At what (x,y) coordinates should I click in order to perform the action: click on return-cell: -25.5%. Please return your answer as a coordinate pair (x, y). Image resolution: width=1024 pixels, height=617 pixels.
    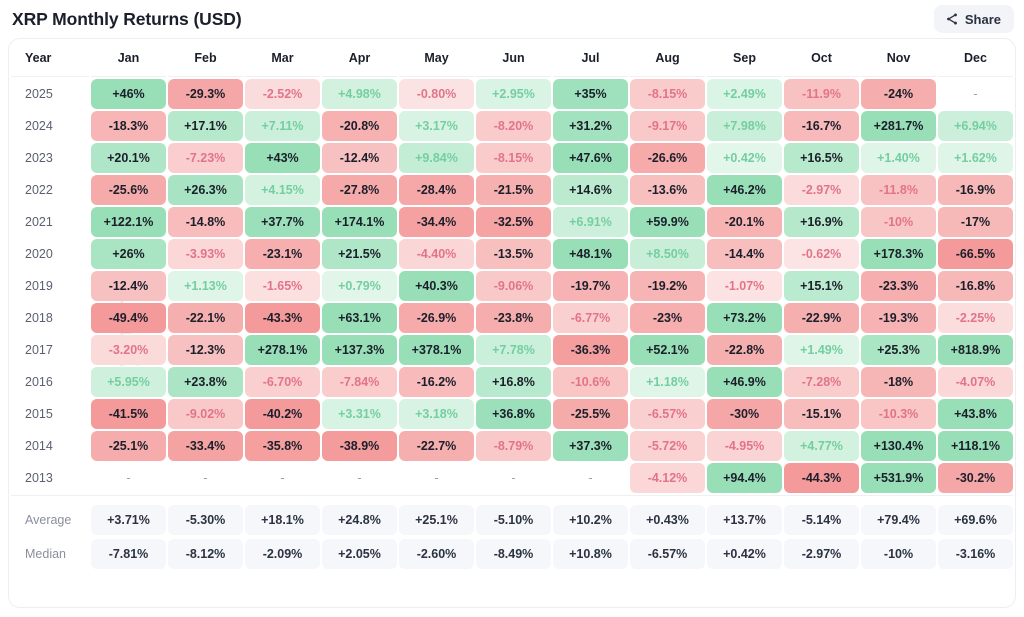
    Looking at the image, I should click on (590, 414).